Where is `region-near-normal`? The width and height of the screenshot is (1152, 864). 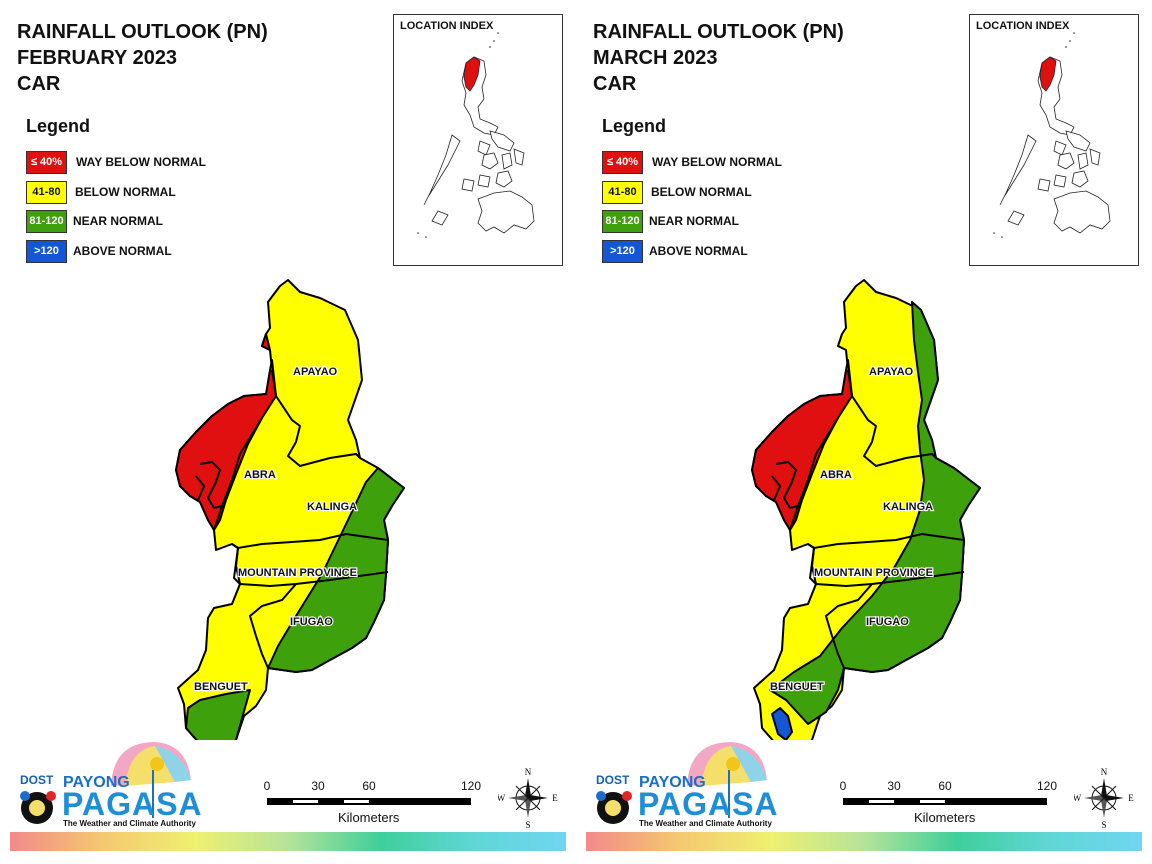
region-near-normal is located at coordinates (875, 513).